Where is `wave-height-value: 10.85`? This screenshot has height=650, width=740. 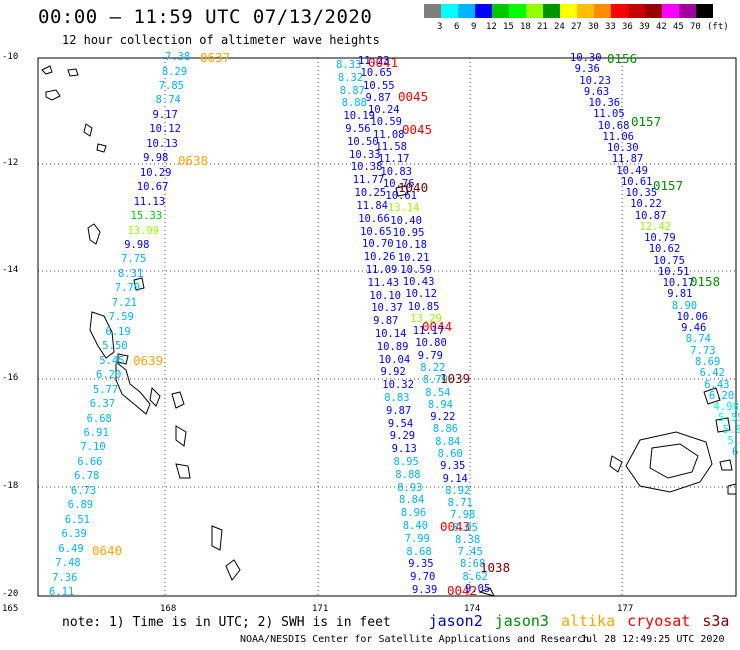
wave-height-value: 10.85 is located at coordinates (423, 306).